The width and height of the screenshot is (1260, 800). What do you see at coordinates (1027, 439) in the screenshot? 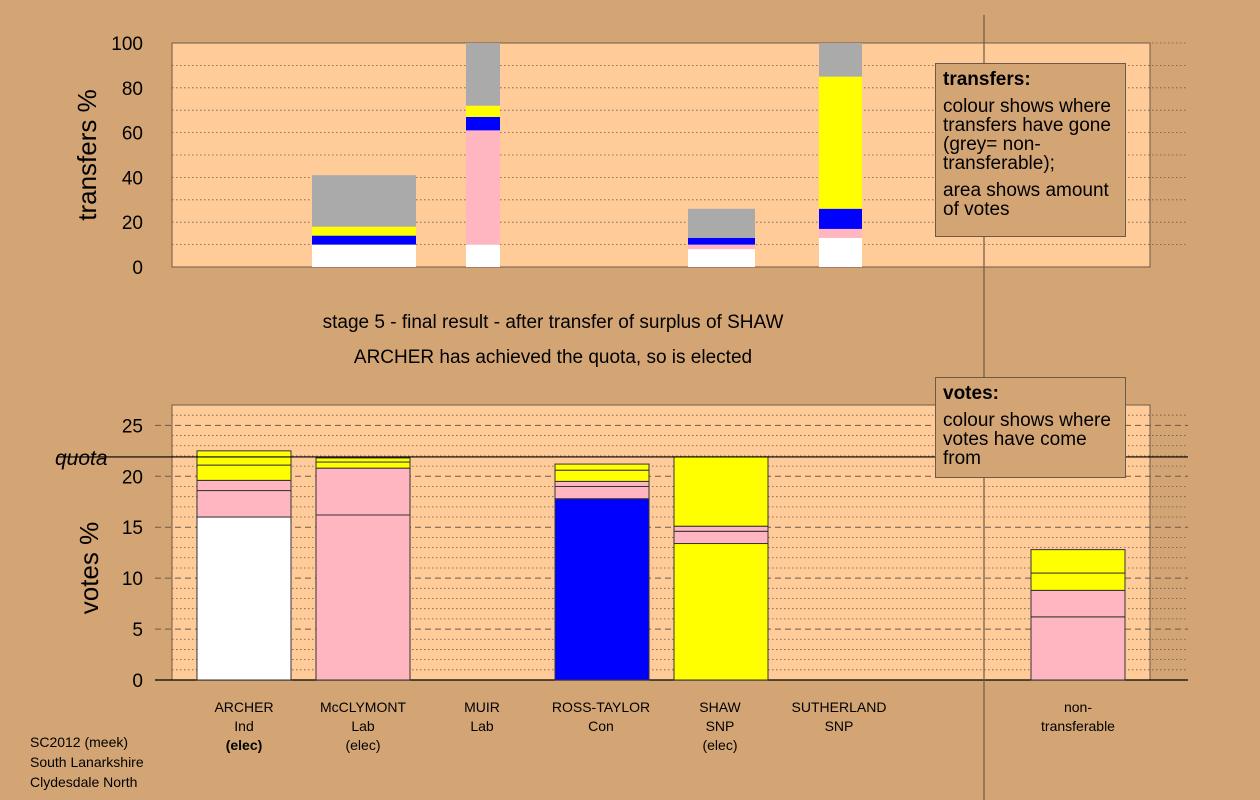
I see `votes-legend-colour-text: colour shows where votes have come from` at bounding box center [1027, 439].